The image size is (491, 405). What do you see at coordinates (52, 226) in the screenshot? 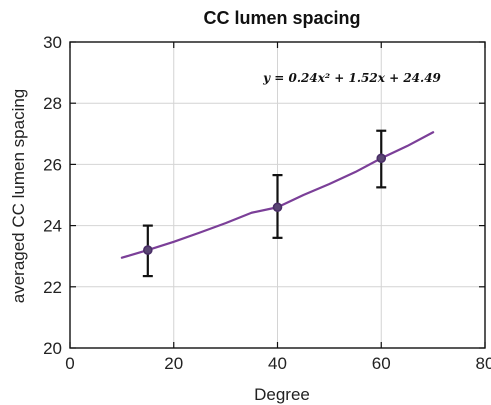
I see `y-tick-label-2: 24` at bounding box center [52, 226].